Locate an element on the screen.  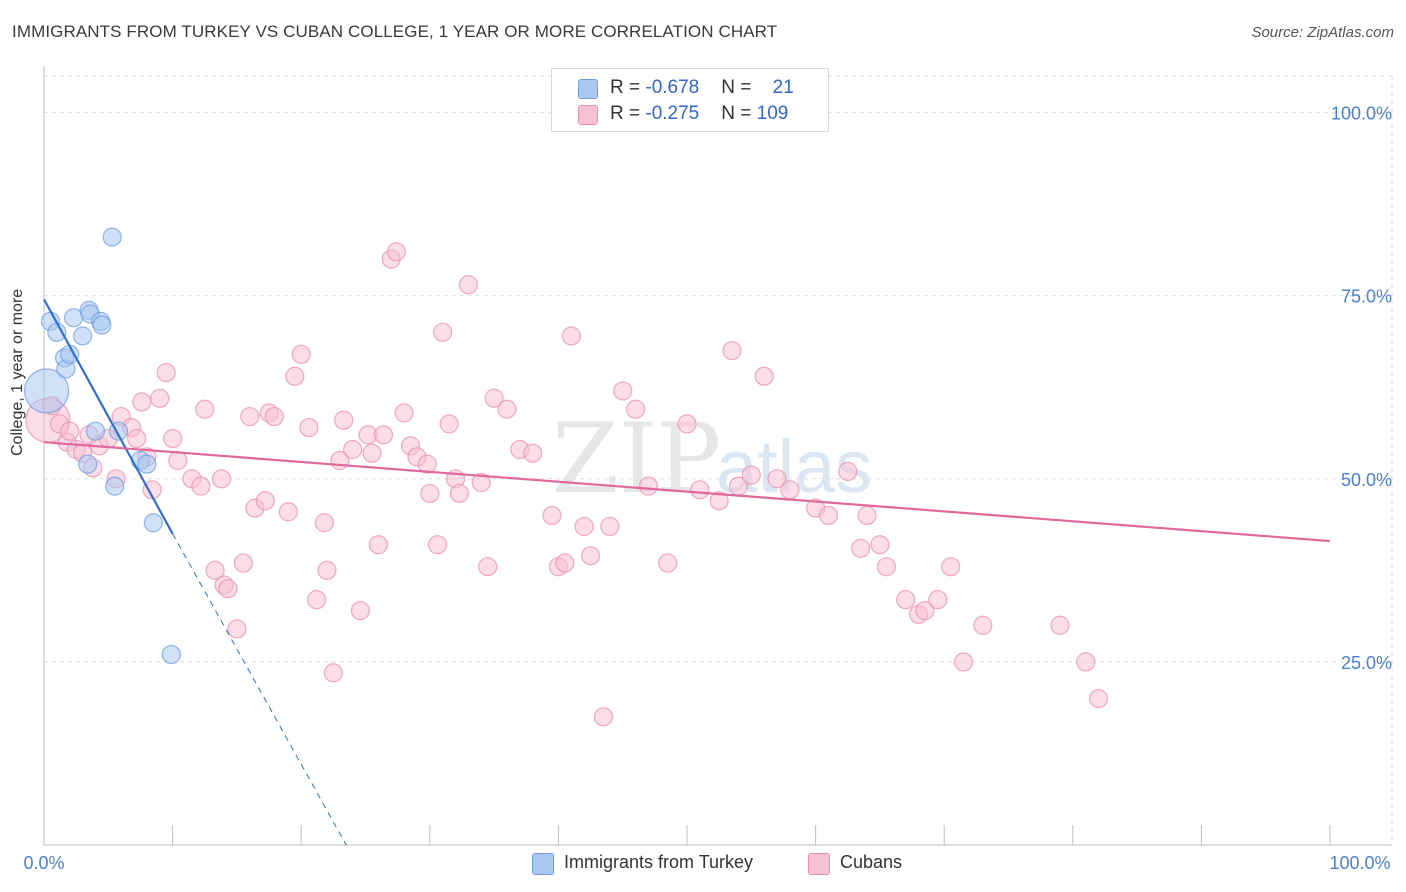
n-value: 21 is located at coordinates (783, 87).